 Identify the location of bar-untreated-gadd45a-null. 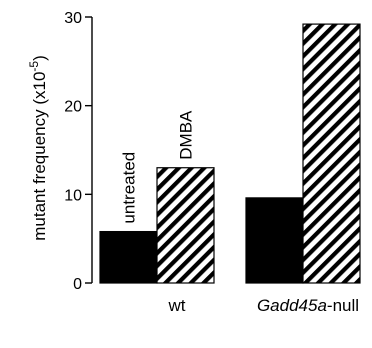
(274, 240).